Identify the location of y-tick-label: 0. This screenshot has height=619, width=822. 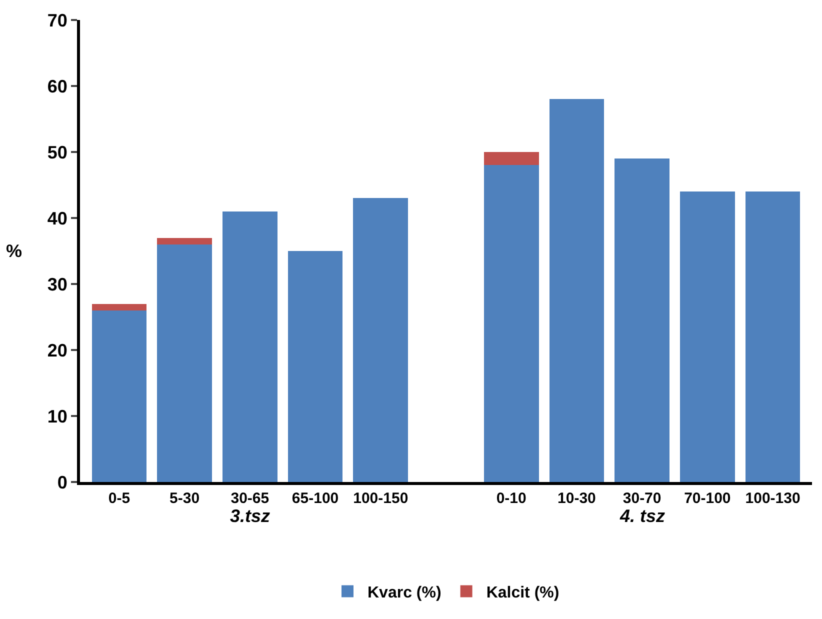
(62, 482).